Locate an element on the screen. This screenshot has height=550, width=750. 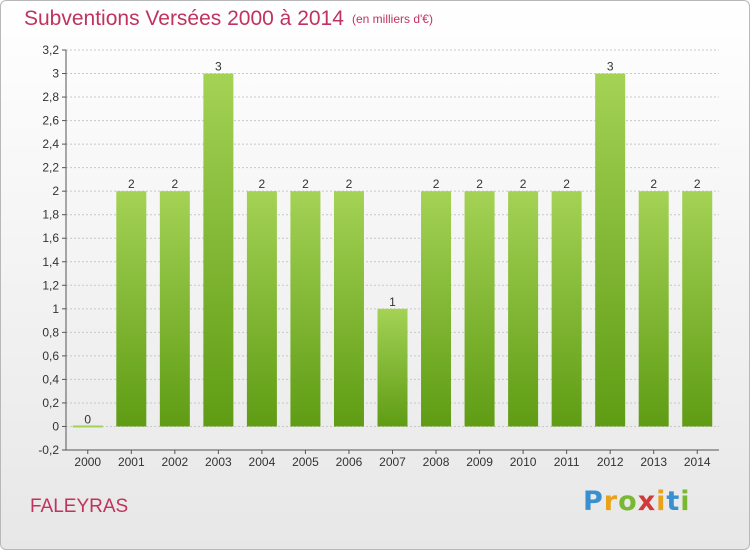
y-tick-label: 2,6 is located at coordinates (50, 121).